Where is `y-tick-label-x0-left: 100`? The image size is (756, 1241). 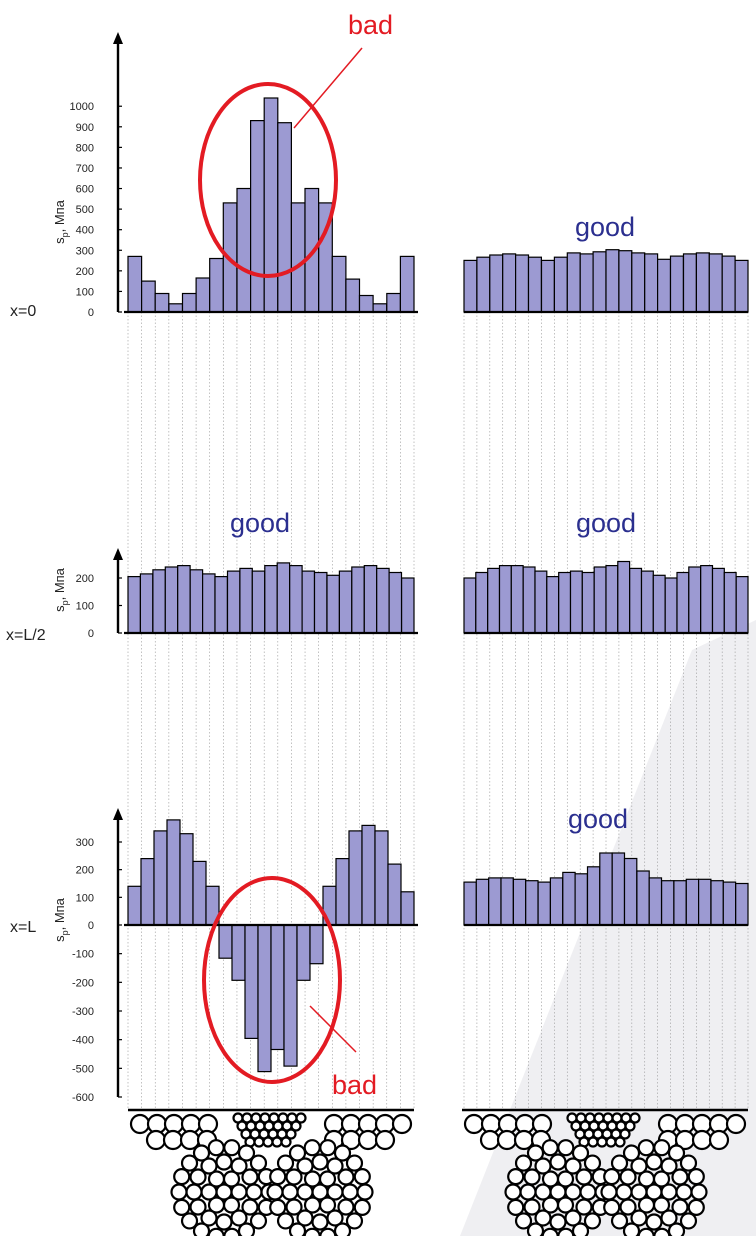
y-tick-label-x0-left: 100 is located at coordinates (85, 292).